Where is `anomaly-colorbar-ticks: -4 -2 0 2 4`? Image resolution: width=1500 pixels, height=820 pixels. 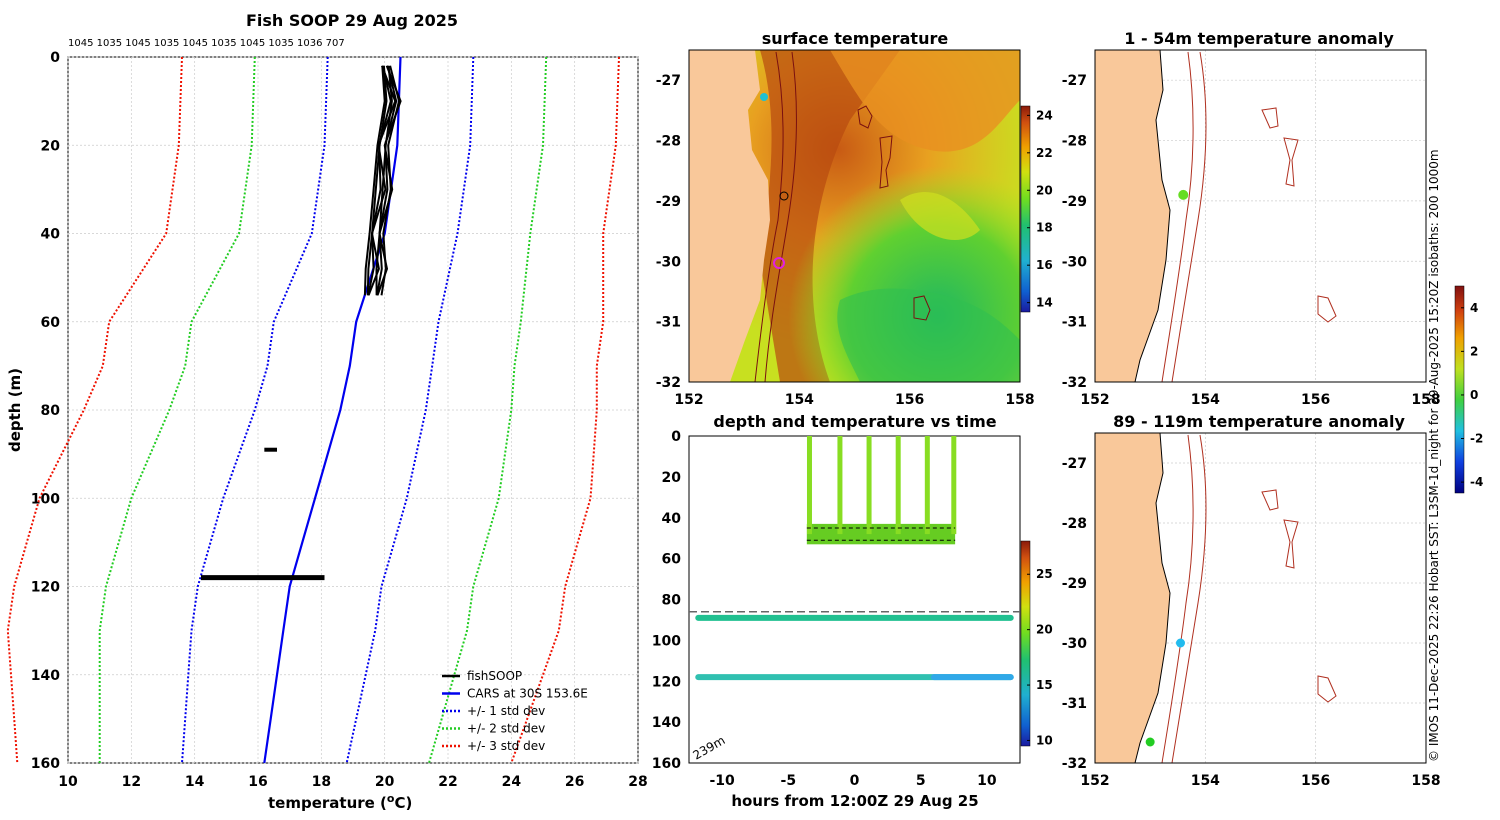
anomaly-colorbar-ticks: -4 -2 0 2 4 is located at coordinates (1472, 395).